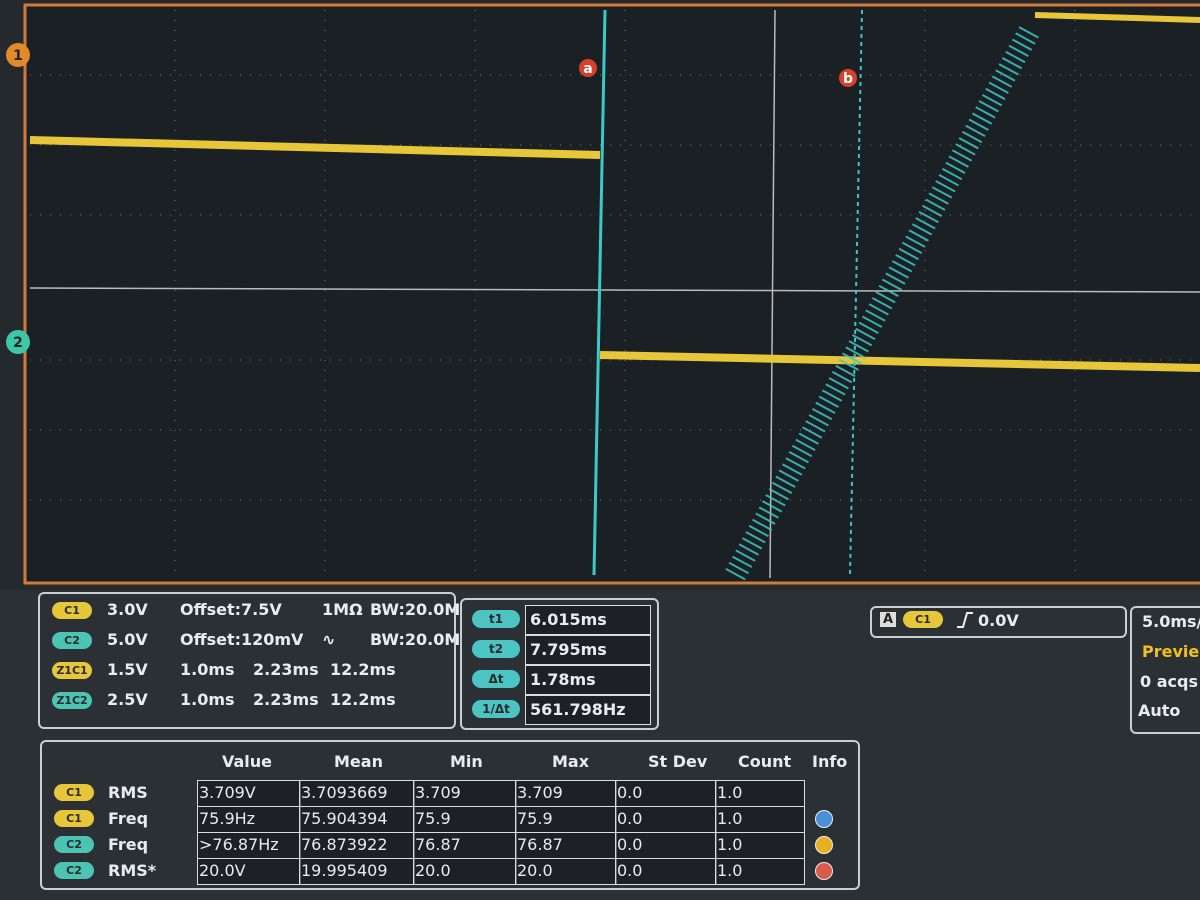 The width and height of the screenshot is (1200, 900). Describe the element at coordinates (344, 792) in the screenshot. I see `measurement-value: 3.7093669` at that location.